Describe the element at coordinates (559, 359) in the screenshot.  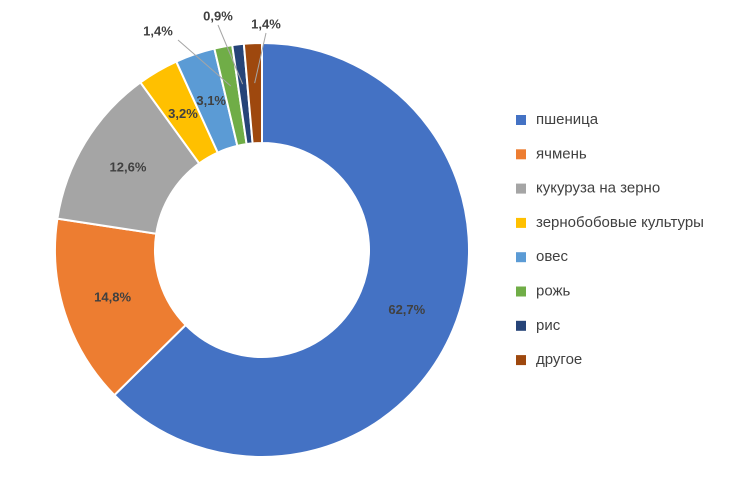
I see `legend-label: другое` at that location.